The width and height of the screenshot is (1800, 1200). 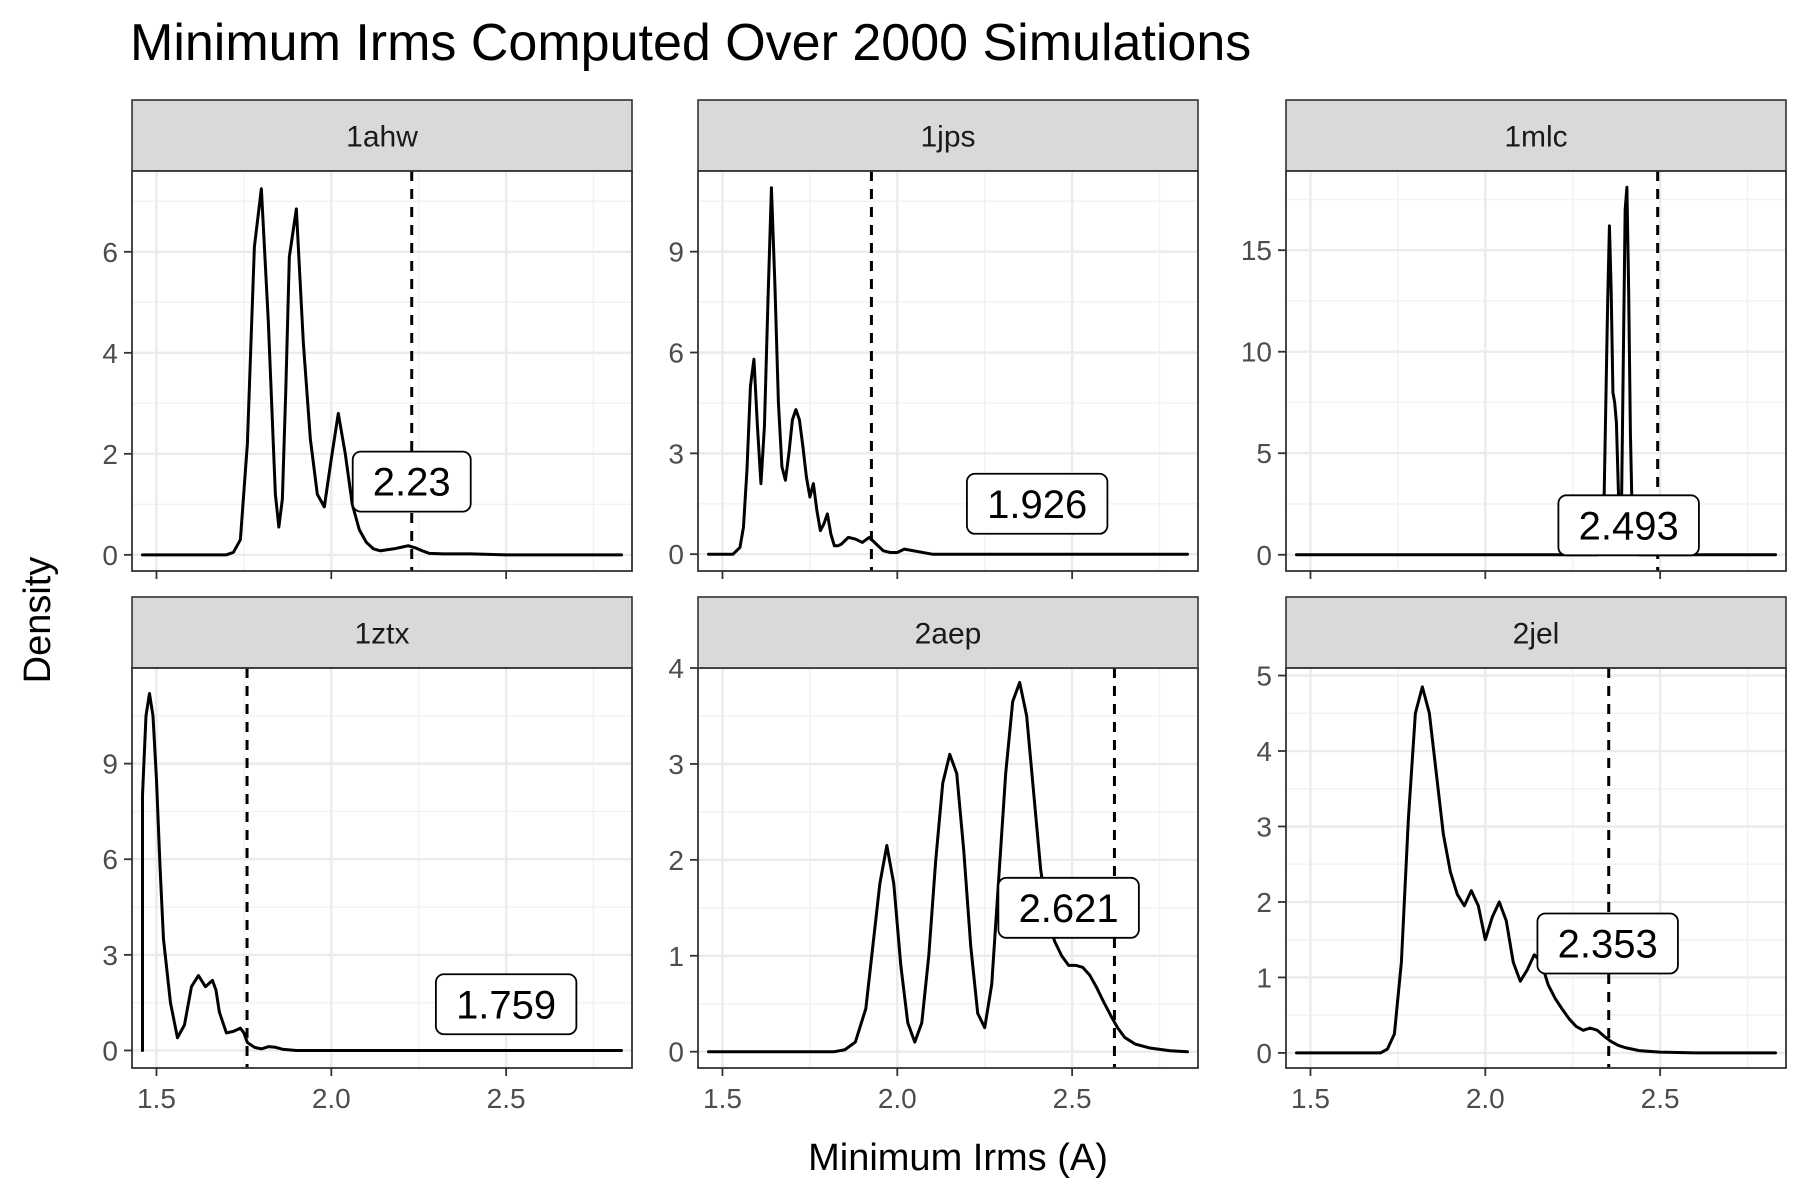 I want to click on y-tick-label: 10, so click(x=1256, y=352).